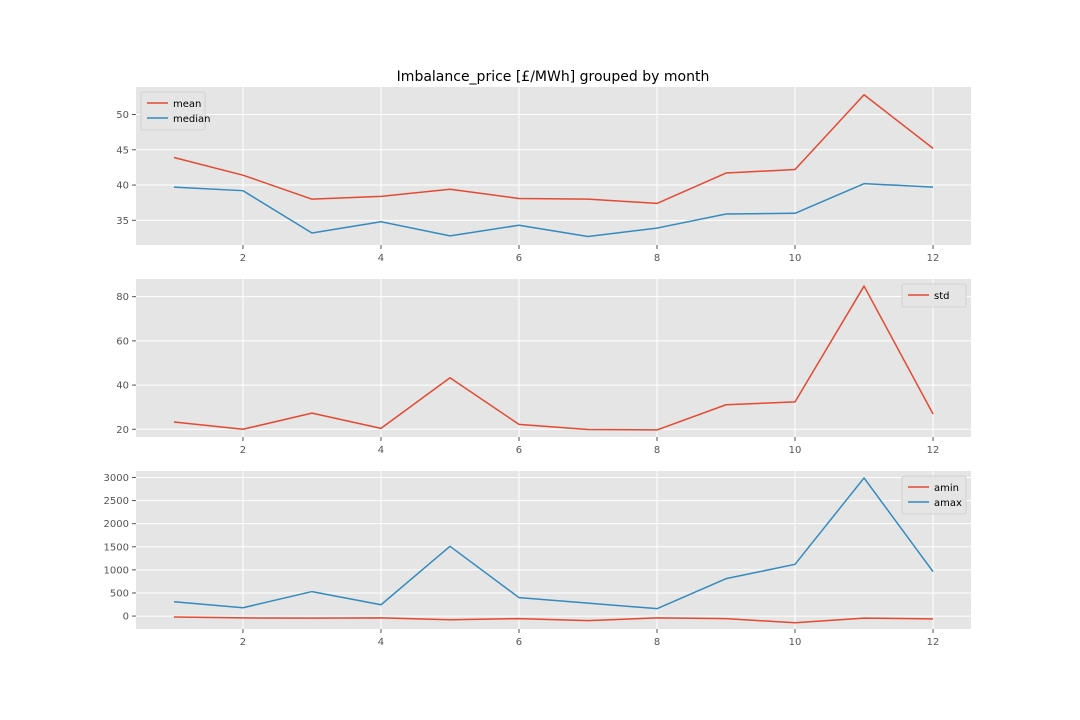 The image size is (1080, 720). What do you see at coordinates (946, 488) in the screenshot?
I see `legend-label-amin: amin` at bounding box center [946, 488].